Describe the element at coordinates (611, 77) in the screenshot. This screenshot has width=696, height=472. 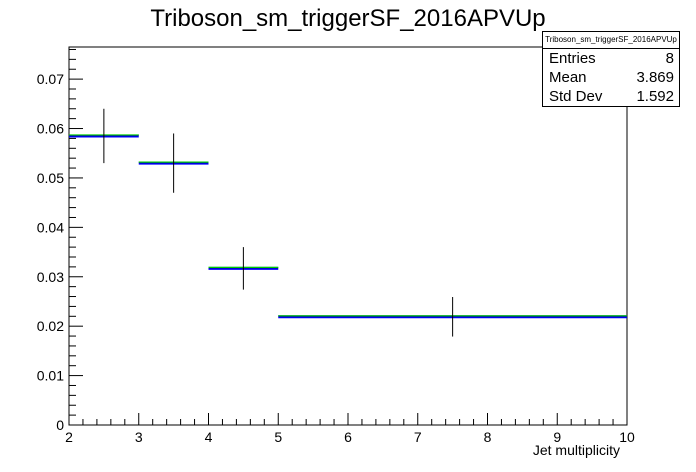
I see `stats-row-mean: Mean 3.869` at that location.